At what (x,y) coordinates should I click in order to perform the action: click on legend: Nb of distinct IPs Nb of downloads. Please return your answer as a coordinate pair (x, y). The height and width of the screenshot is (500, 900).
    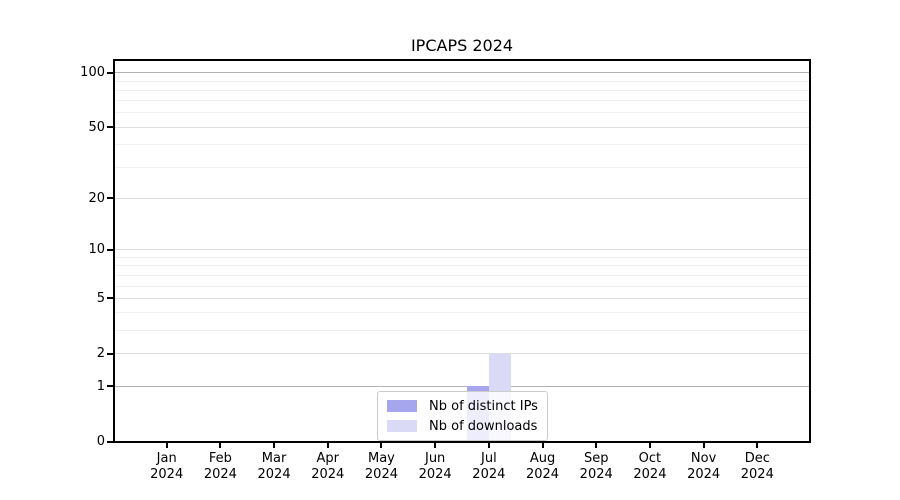
    Looking at the image, I should click on (462, 416).